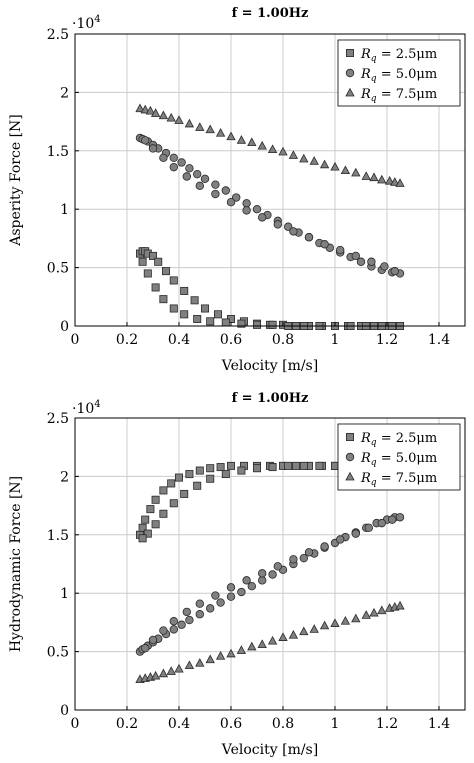  What do you see at coordinates (58, 536) in the screenshot?
I see `y-tick-label: 1.5` at bounding box center [58, 536].